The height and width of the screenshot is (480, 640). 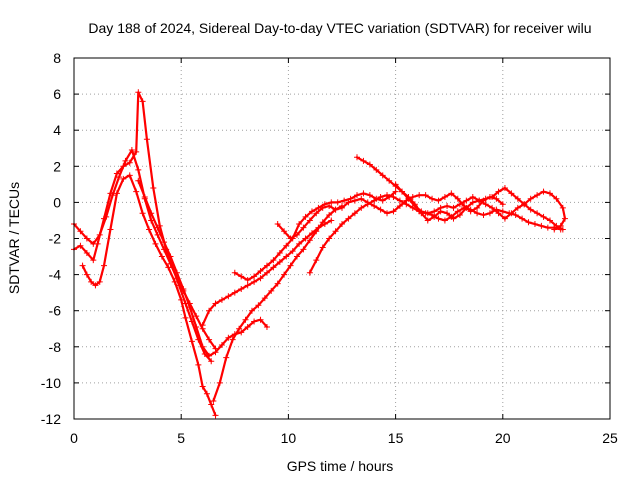 What do you see at coordinates (289, 438) in the screenshot?
I see `x-tick-label: 10` at bounding box center [289, 438].